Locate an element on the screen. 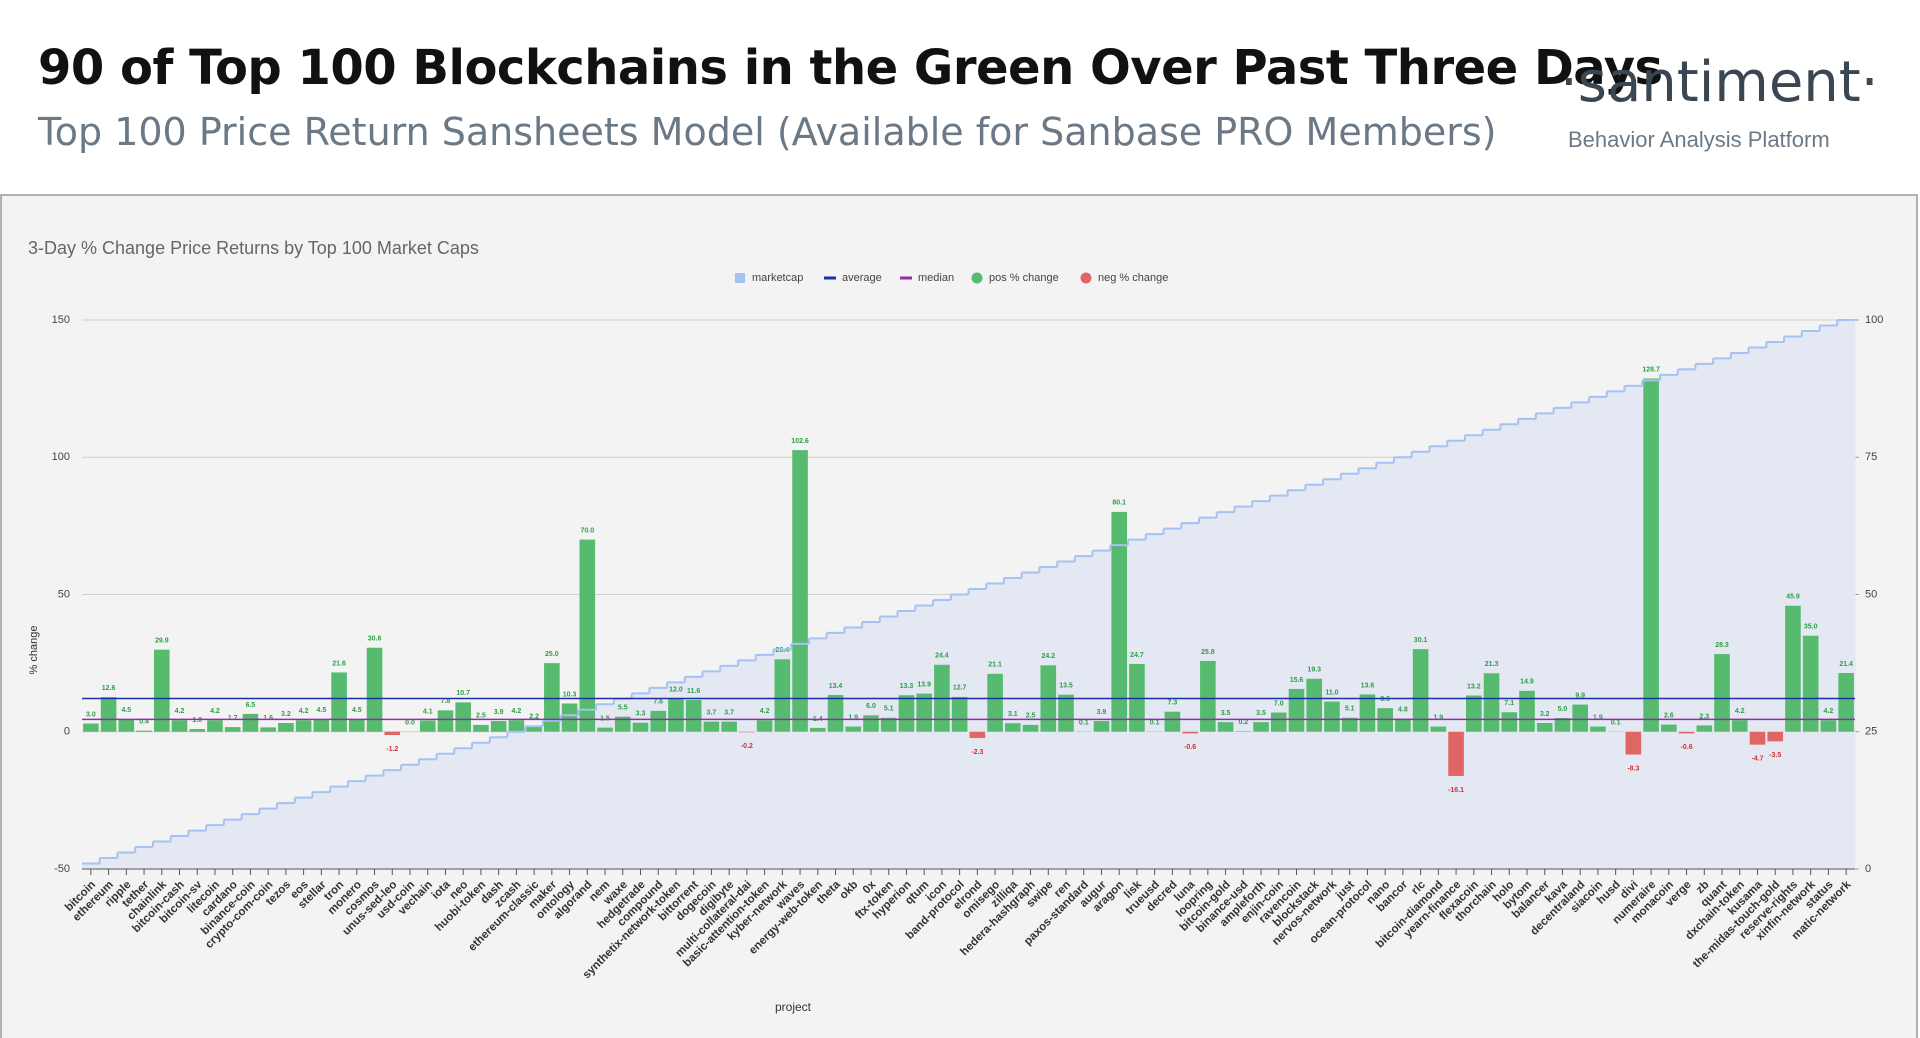 This screenshot has height=1038, width=1920. value-label: 102.6 is located at coordinates (800, 441).